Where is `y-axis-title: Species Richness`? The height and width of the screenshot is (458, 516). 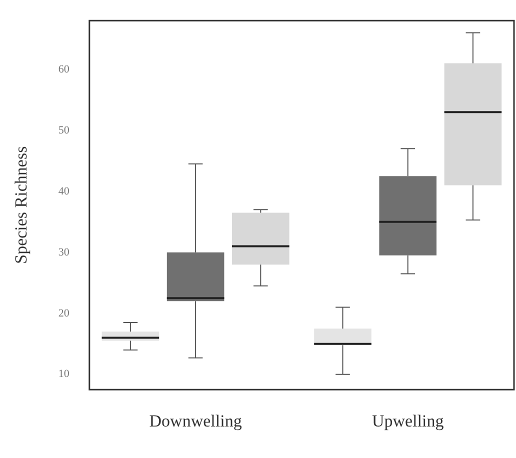
y-axis-title: Species Richness is located at coordinates (21, 205).